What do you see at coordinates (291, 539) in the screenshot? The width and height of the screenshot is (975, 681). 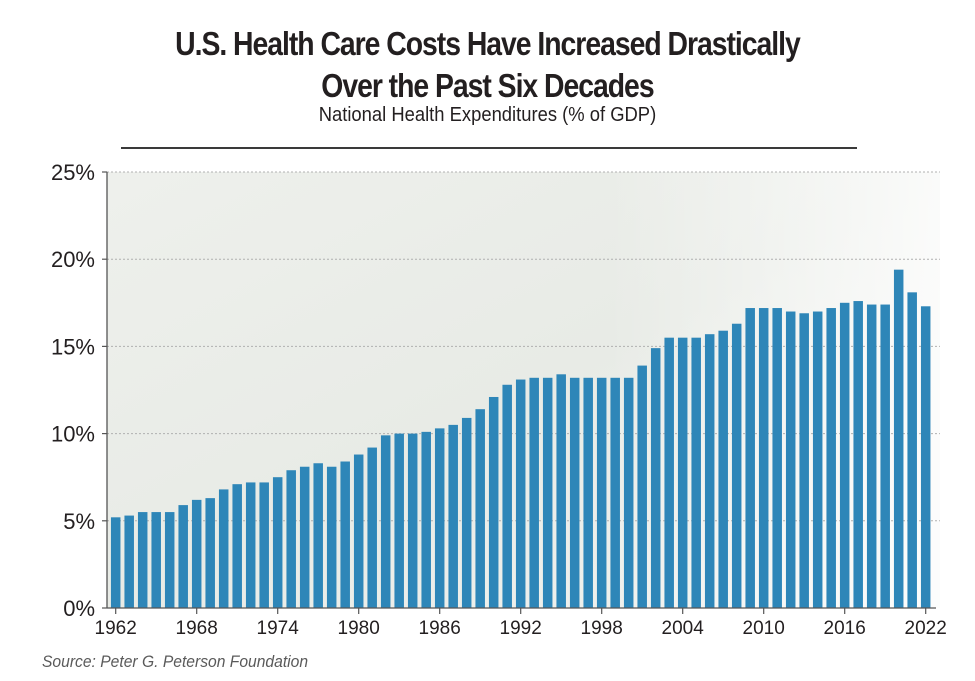 I see `bar-1975` at bounding box center [291, 539].